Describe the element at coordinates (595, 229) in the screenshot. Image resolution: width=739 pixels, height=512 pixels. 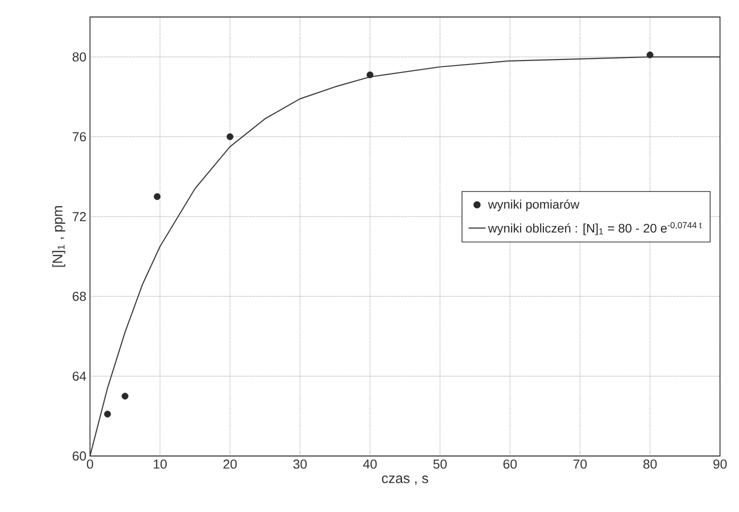
I see `legend-label: wyniki obliczeń : [N]$_{1}$ = 80 - 20 e$^{-0,0744 t}$` at that location.